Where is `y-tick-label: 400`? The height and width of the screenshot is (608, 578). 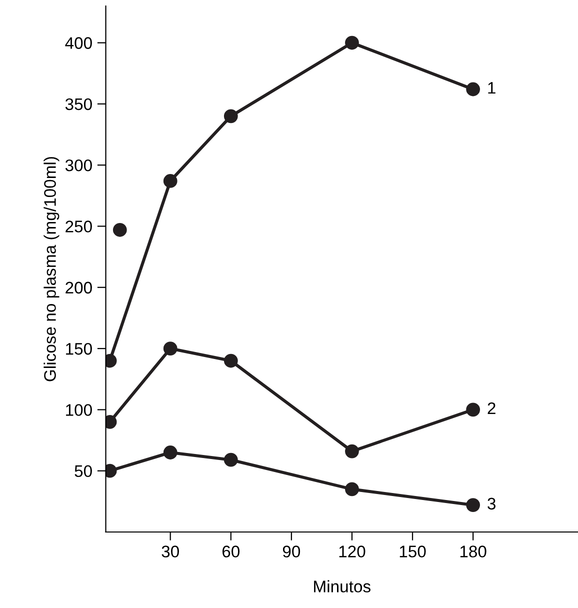
y-tick-label: 400 is located at coordinates (78, 43).